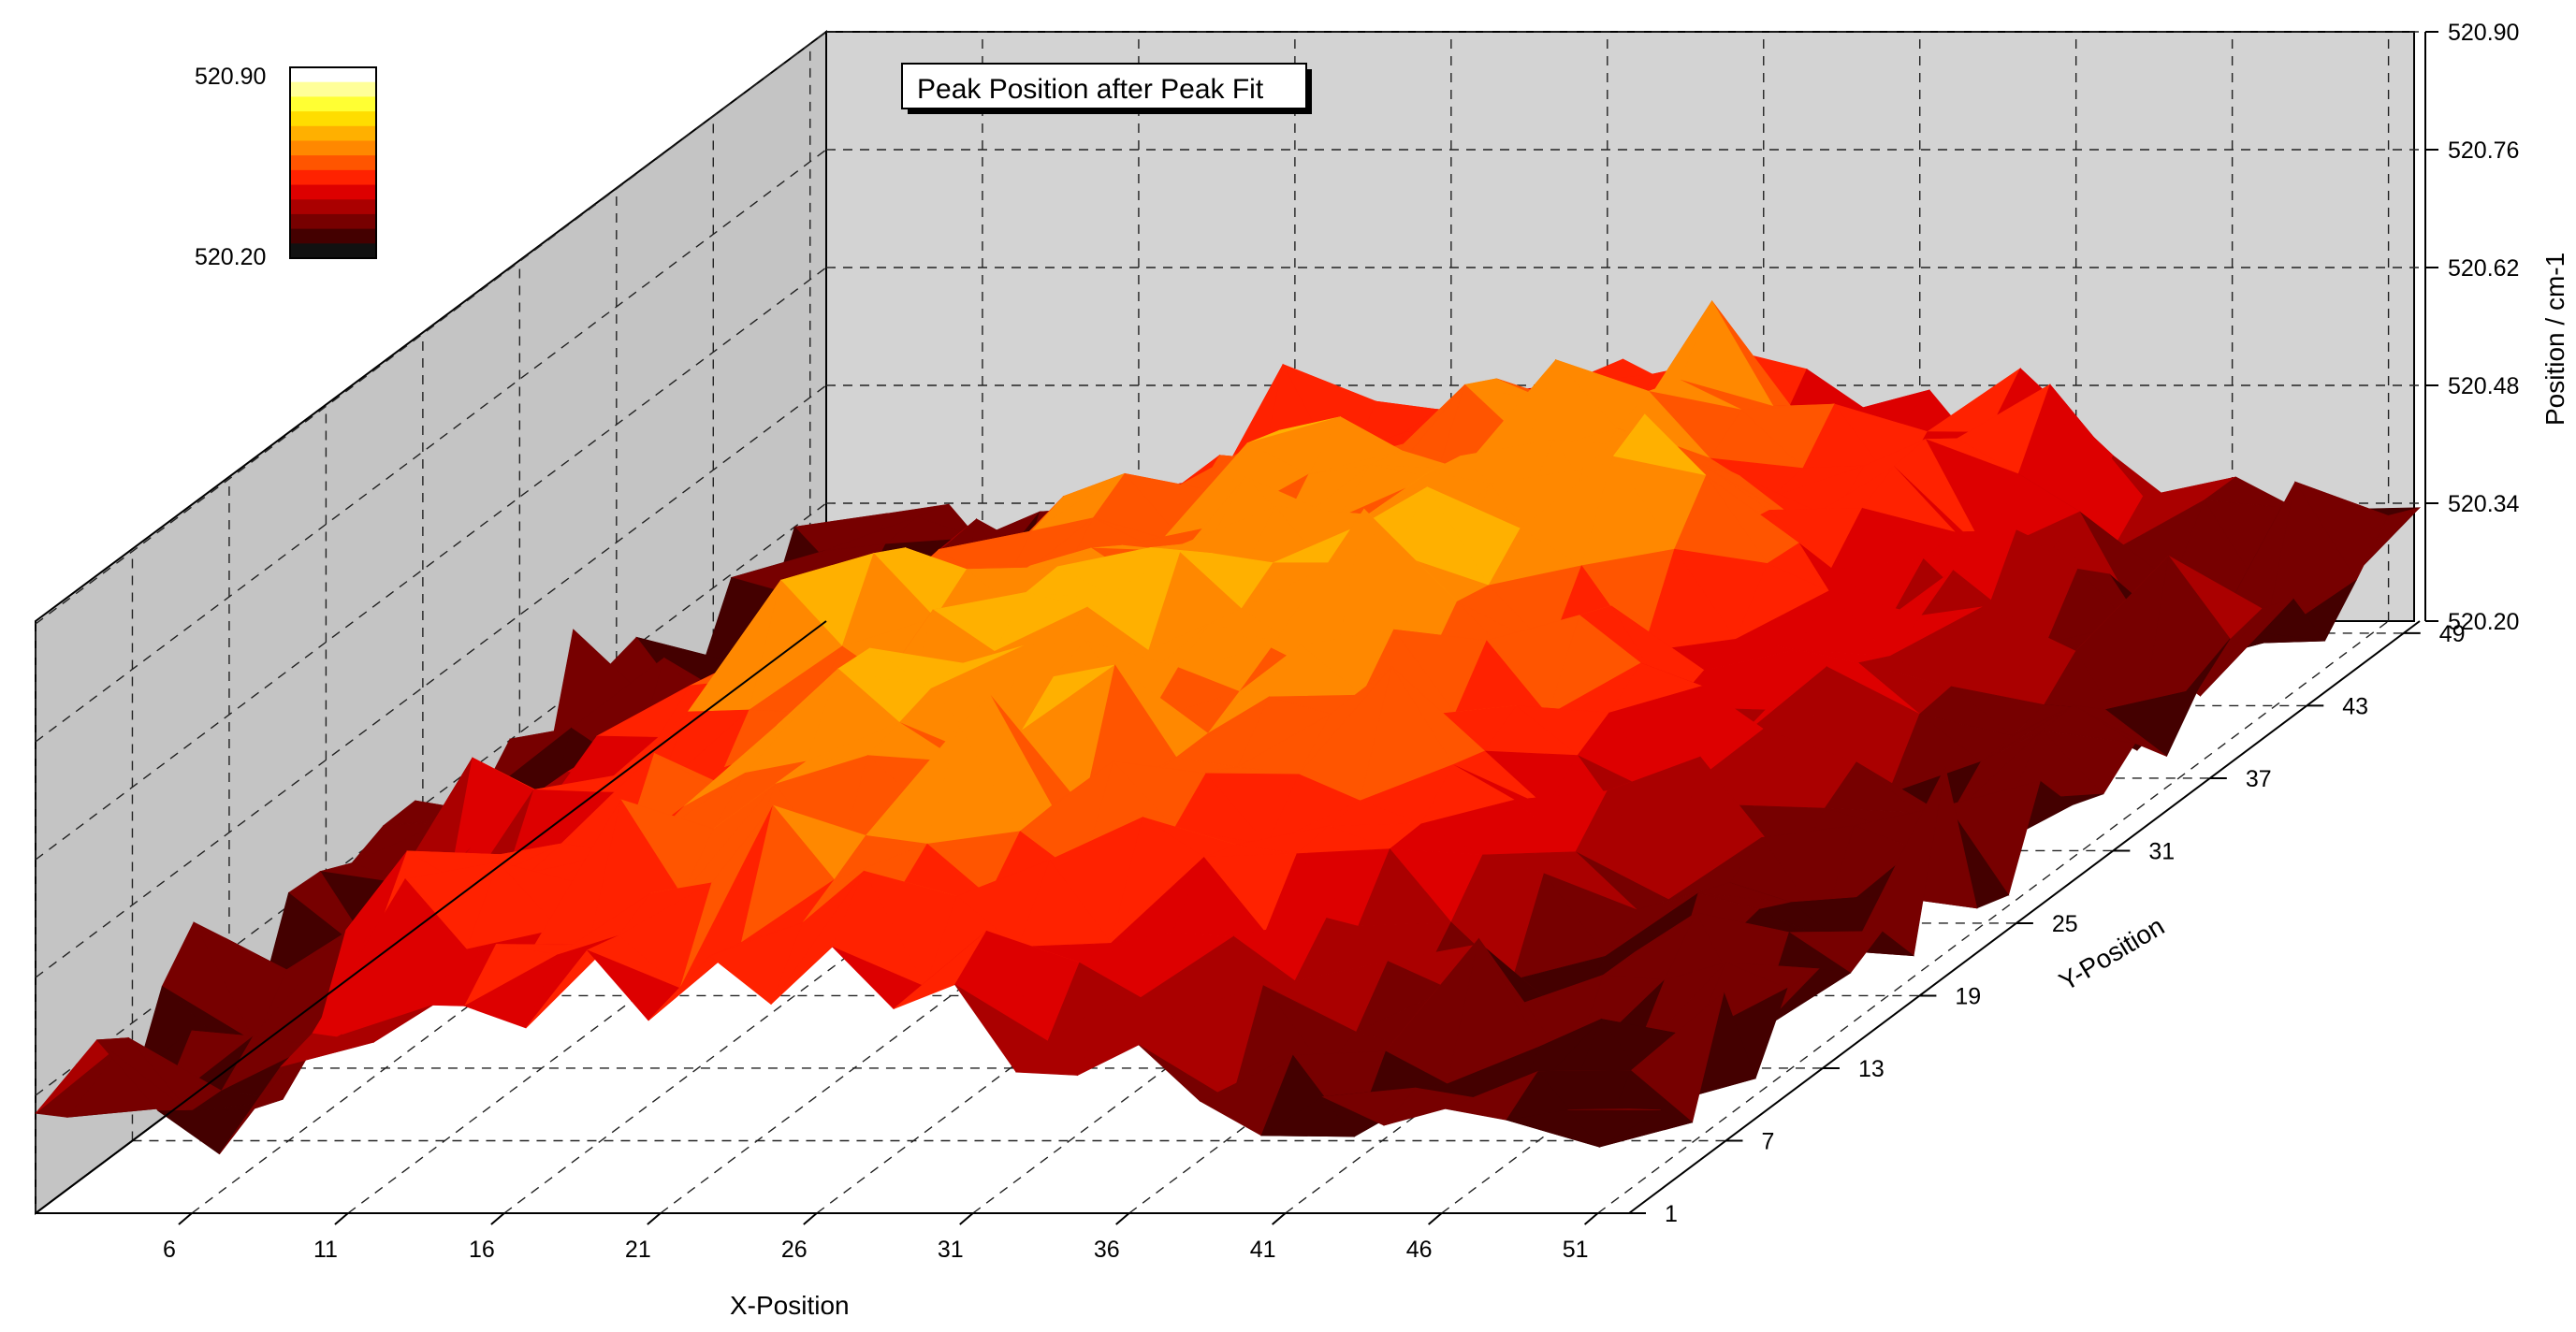 The image size is (2576, 1332). What do you see at coordinates (638, 1250) in the screenshot?
I see `x-tick-label: 21` at bounding box center [638, 1250].